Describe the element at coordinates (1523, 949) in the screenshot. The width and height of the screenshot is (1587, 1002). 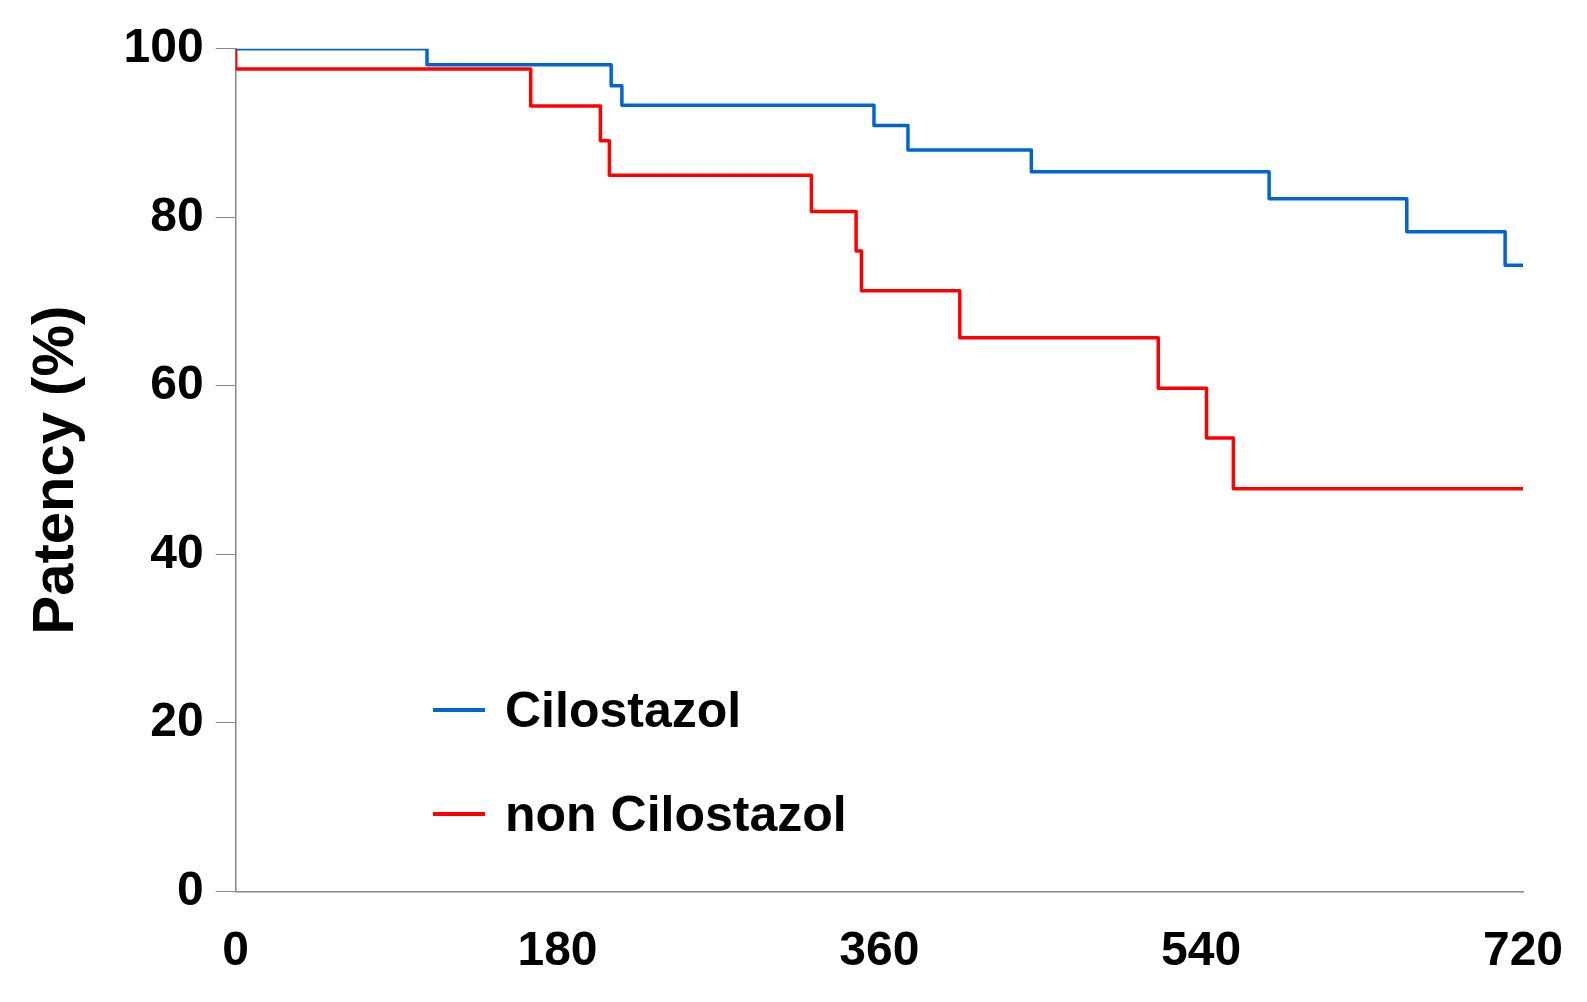
I see `x-tick-label: 720` at that location.